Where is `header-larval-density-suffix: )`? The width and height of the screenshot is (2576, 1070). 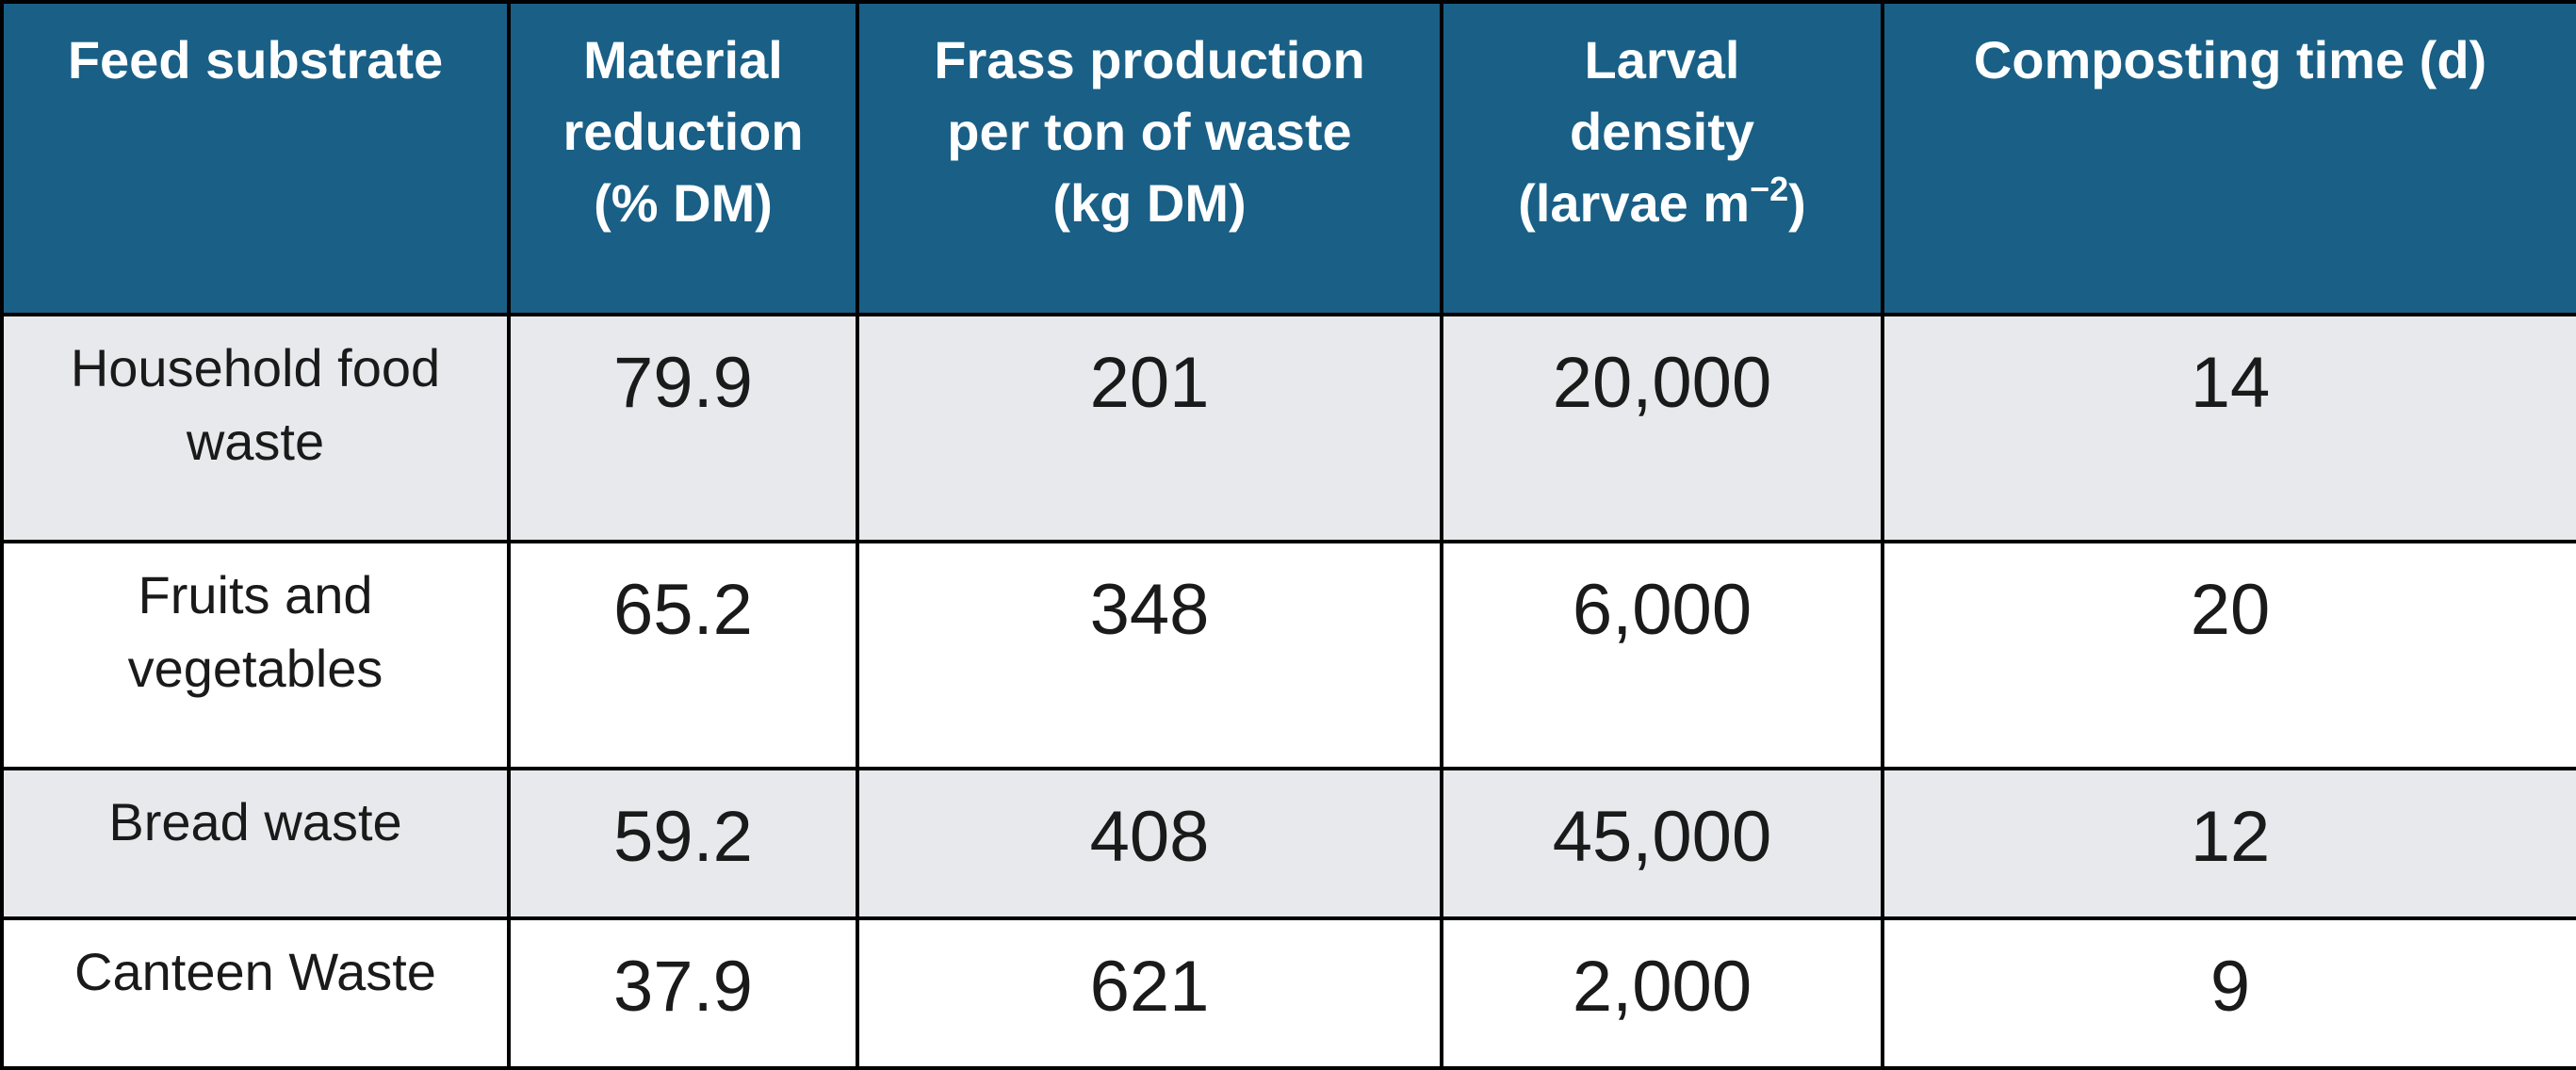
header-larval-density-suffix: ) is located at coordinates (1797, 203).